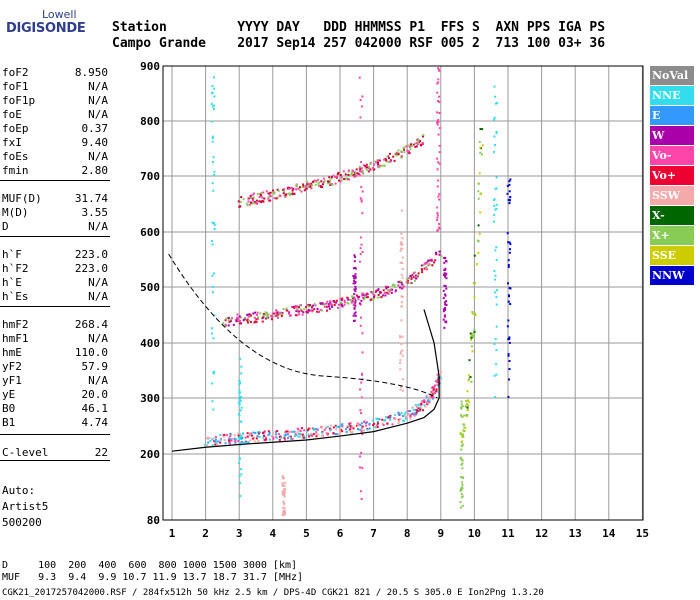  What do you see at coordinates (91, 324) in the screenshot?
I see `param-value: 268.4` at bounding box center [91, 324].